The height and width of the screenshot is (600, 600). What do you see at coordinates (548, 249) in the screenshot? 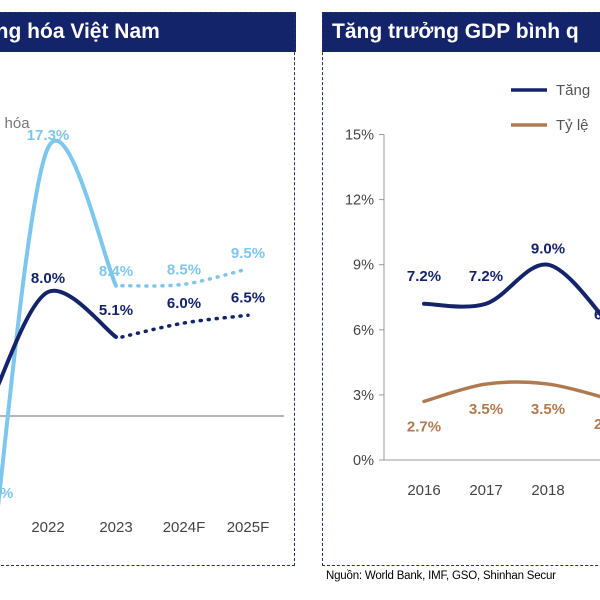
I see `right-navy-data-label: 9.0%` at bounding box center [548, 249].